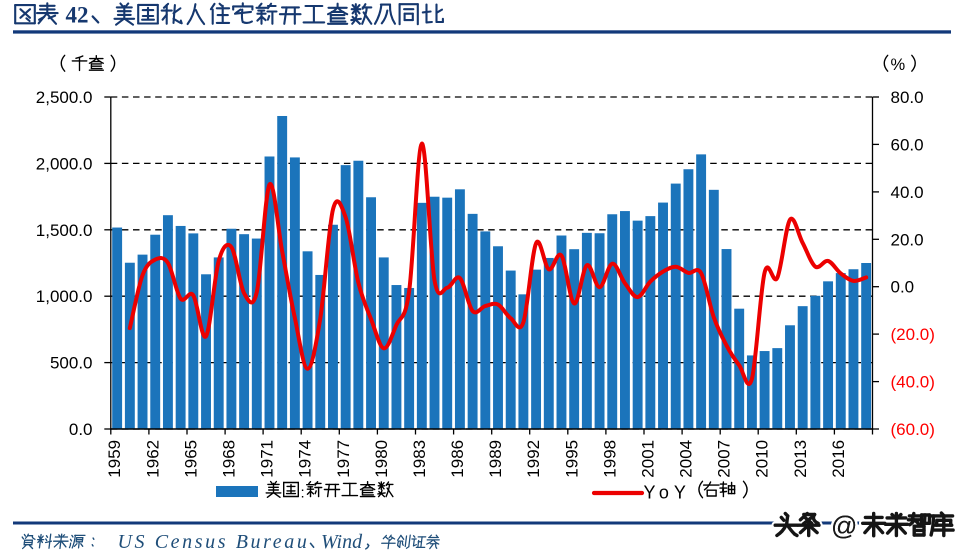 The width and height of the screenshot is (967, 558). Describe the element at coordinates (907, 192) in the screenshot. I see `svg-text: 40.0` at that location.